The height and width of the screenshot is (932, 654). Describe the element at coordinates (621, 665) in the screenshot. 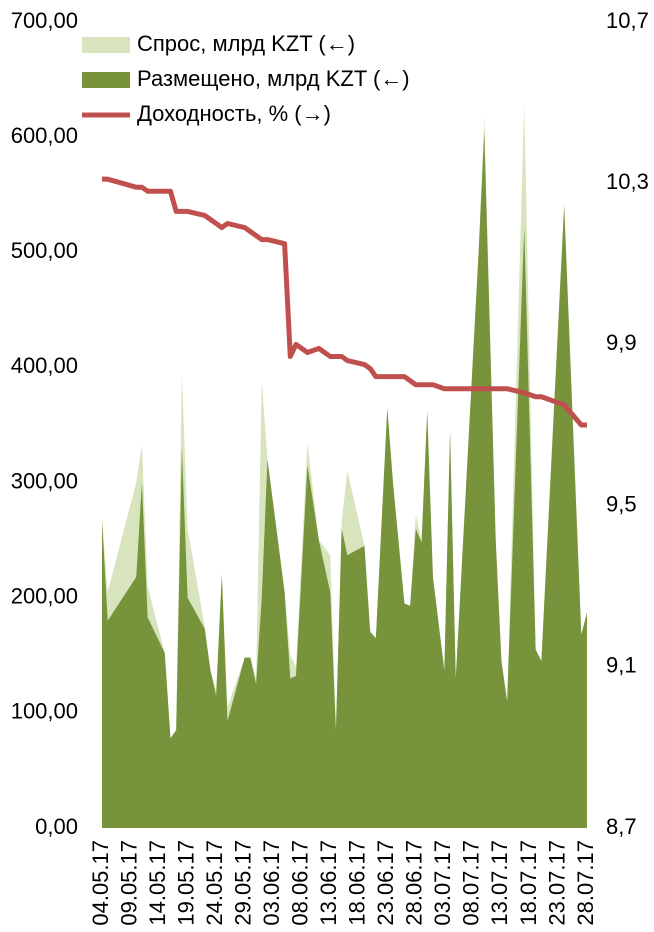

I see `y2-tick-label: 9,1` at that location.